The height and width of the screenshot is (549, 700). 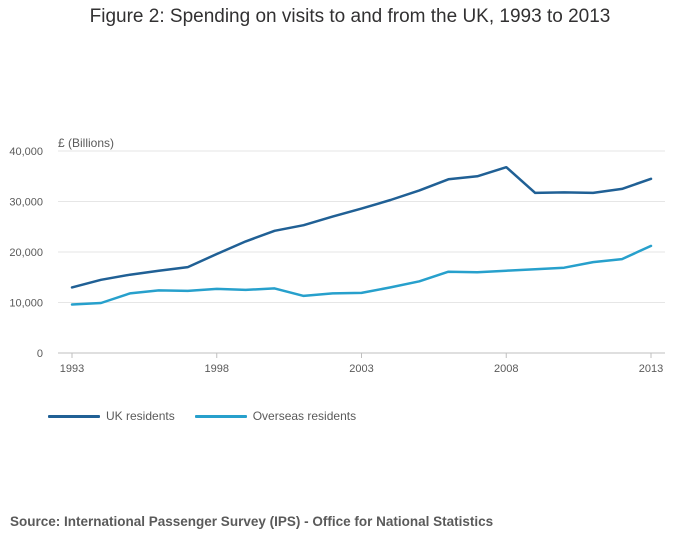 I want to click on legend-swatch-uk, so click(x=74, y=416).